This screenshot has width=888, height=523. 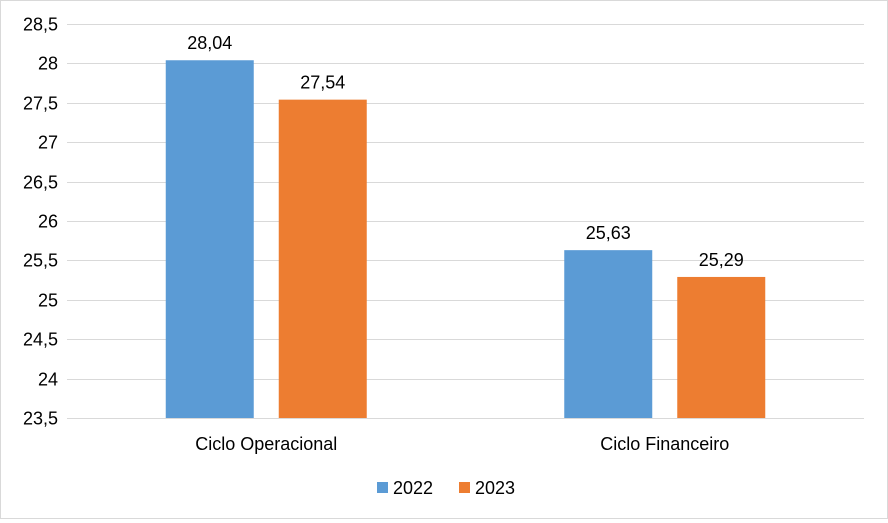 I want to click on y-tick-label: 28, so click(x=48, y=64).